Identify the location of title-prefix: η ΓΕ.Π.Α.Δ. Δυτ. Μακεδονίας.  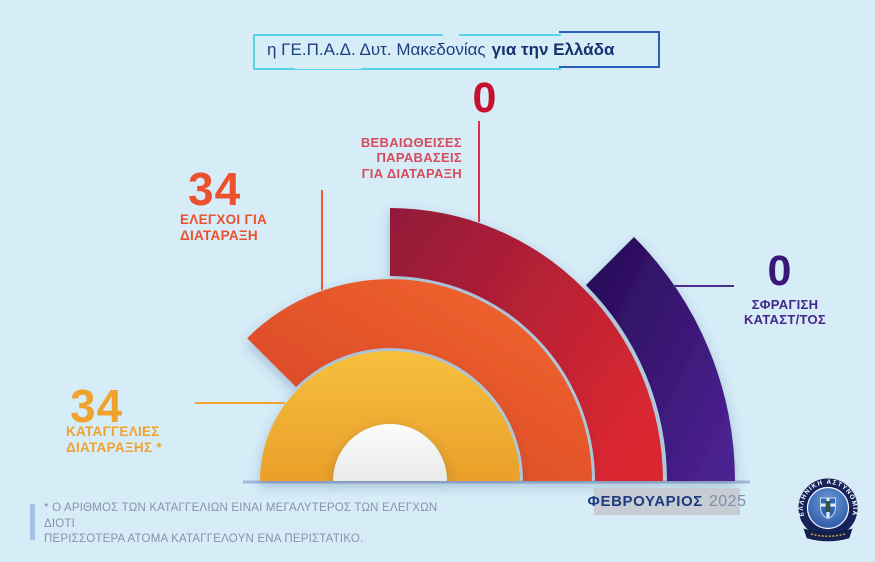
(376, 49).